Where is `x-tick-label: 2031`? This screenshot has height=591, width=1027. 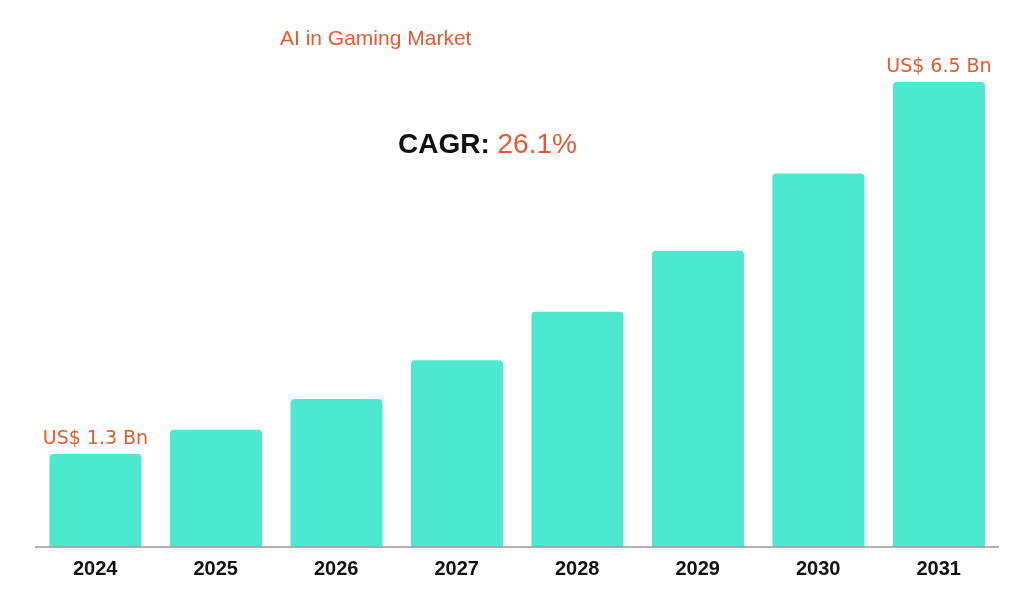
x-tick-label: 2031 is located at coordinates (938, 568).